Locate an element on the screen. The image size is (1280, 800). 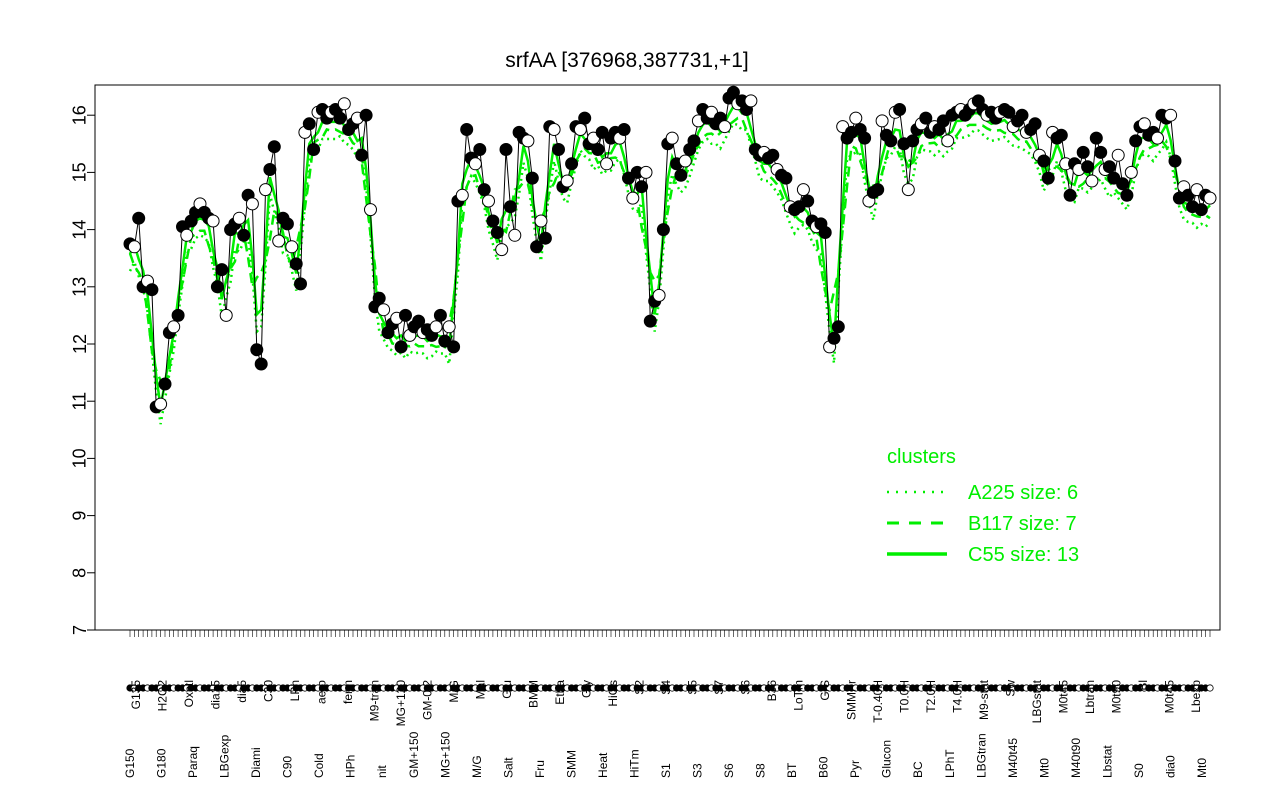
y-tick-label: 15 is located at coordinates (80, 172).